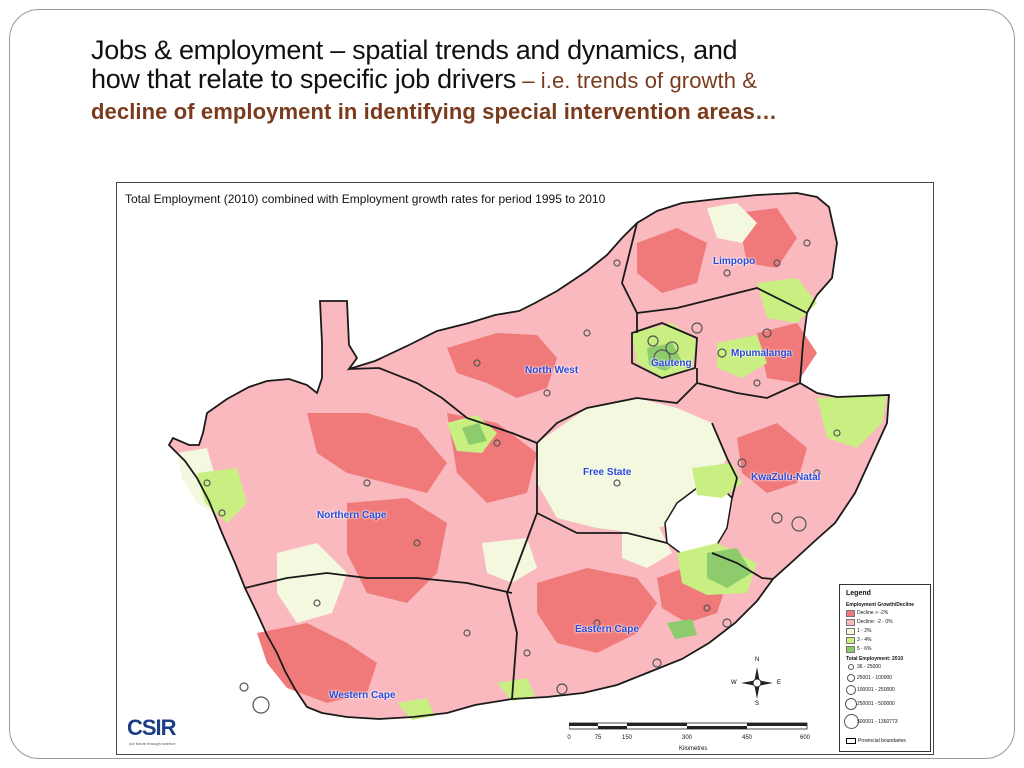 The height and width of the screenshot is (768, 1024). Describe the element at coordinates (876, 690) in the screenshot. I see `legend-total-label: 100001 - 250000` at that location.